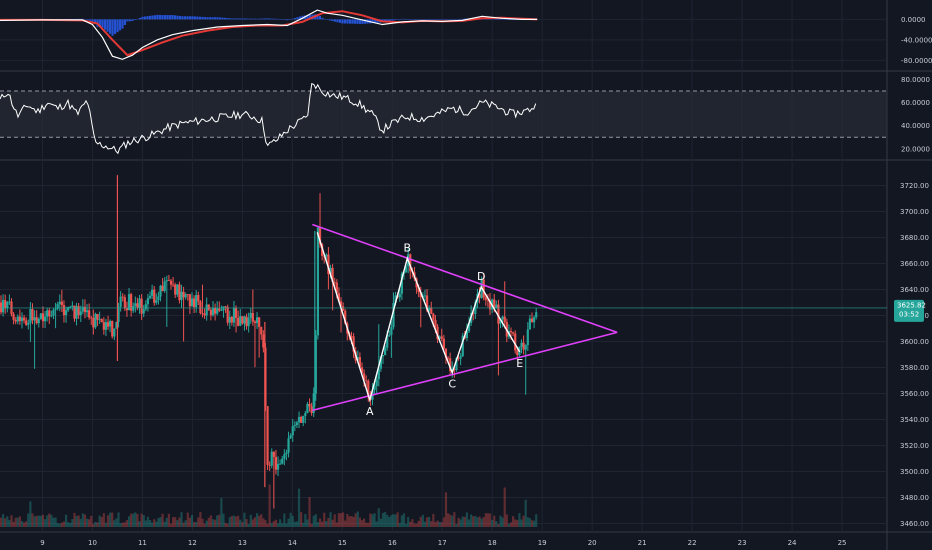 Image resolution: width=932 pixels, height=550 pixels. What do you see at coordinates (269, 34) in the screenshot?
I see `macd-line` at bounding box center [269, 34].